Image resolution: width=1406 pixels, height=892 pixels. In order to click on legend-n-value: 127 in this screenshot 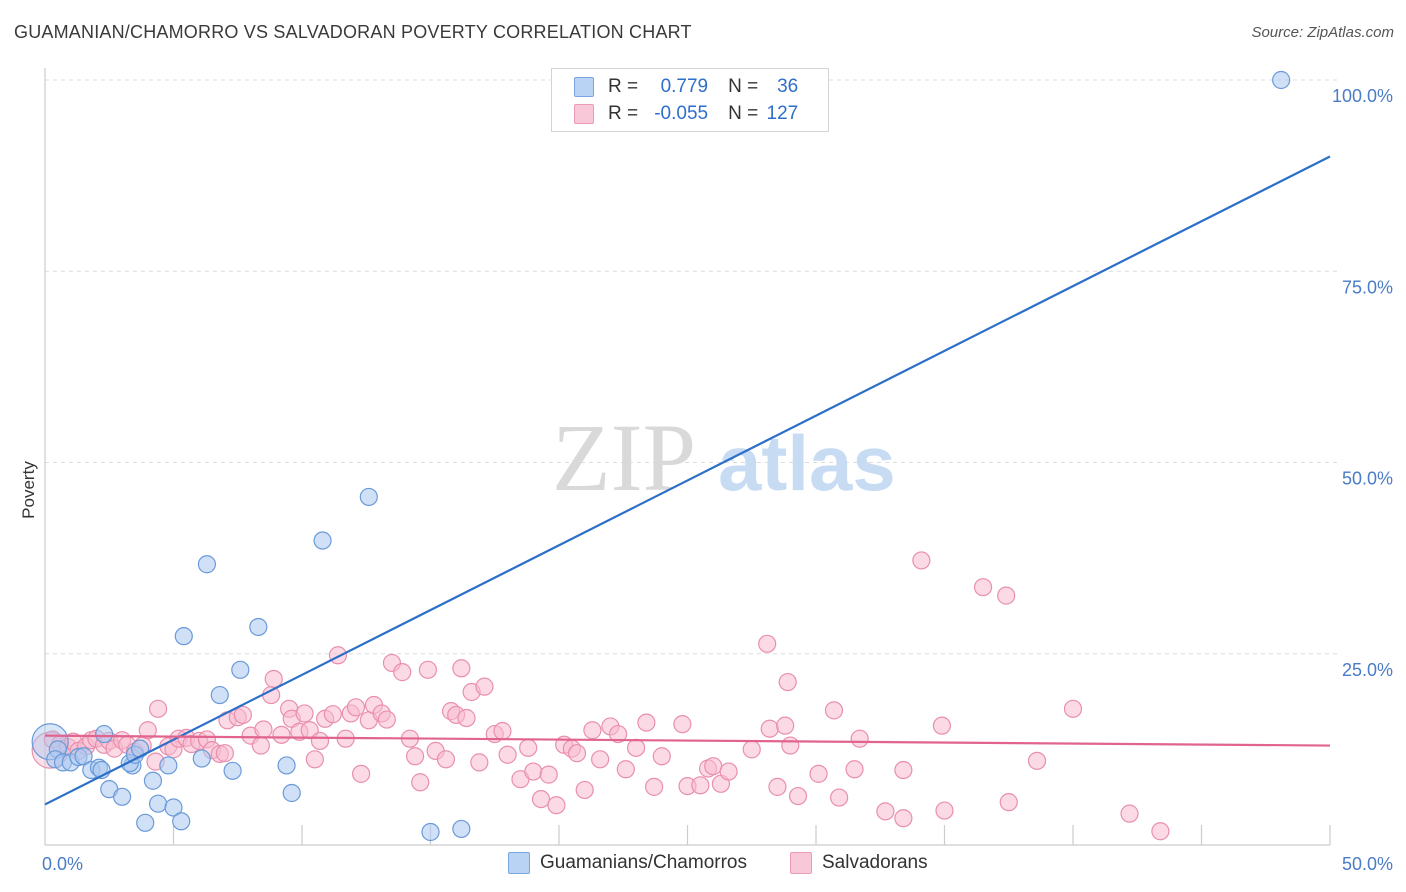, I will do `click(782, 113)`.